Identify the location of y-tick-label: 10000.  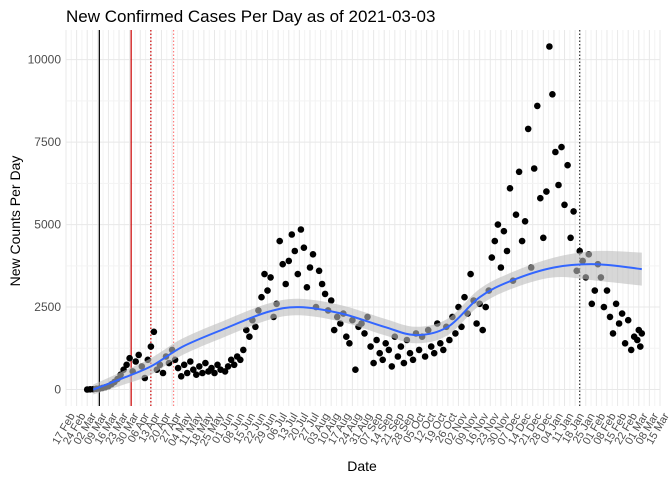
(45, 60).